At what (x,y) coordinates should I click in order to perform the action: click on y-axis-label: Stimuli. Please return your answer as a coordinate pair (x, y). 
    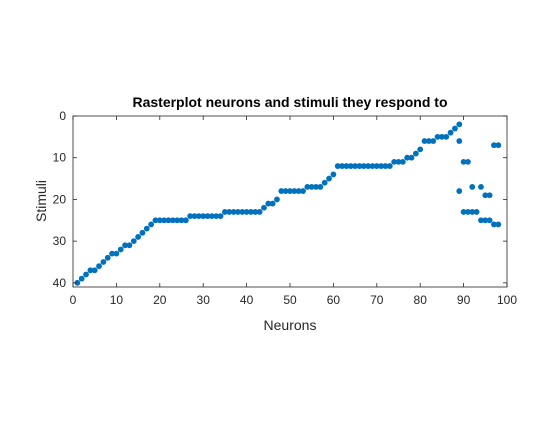
    Looking at the image, I should click on (41, 201).